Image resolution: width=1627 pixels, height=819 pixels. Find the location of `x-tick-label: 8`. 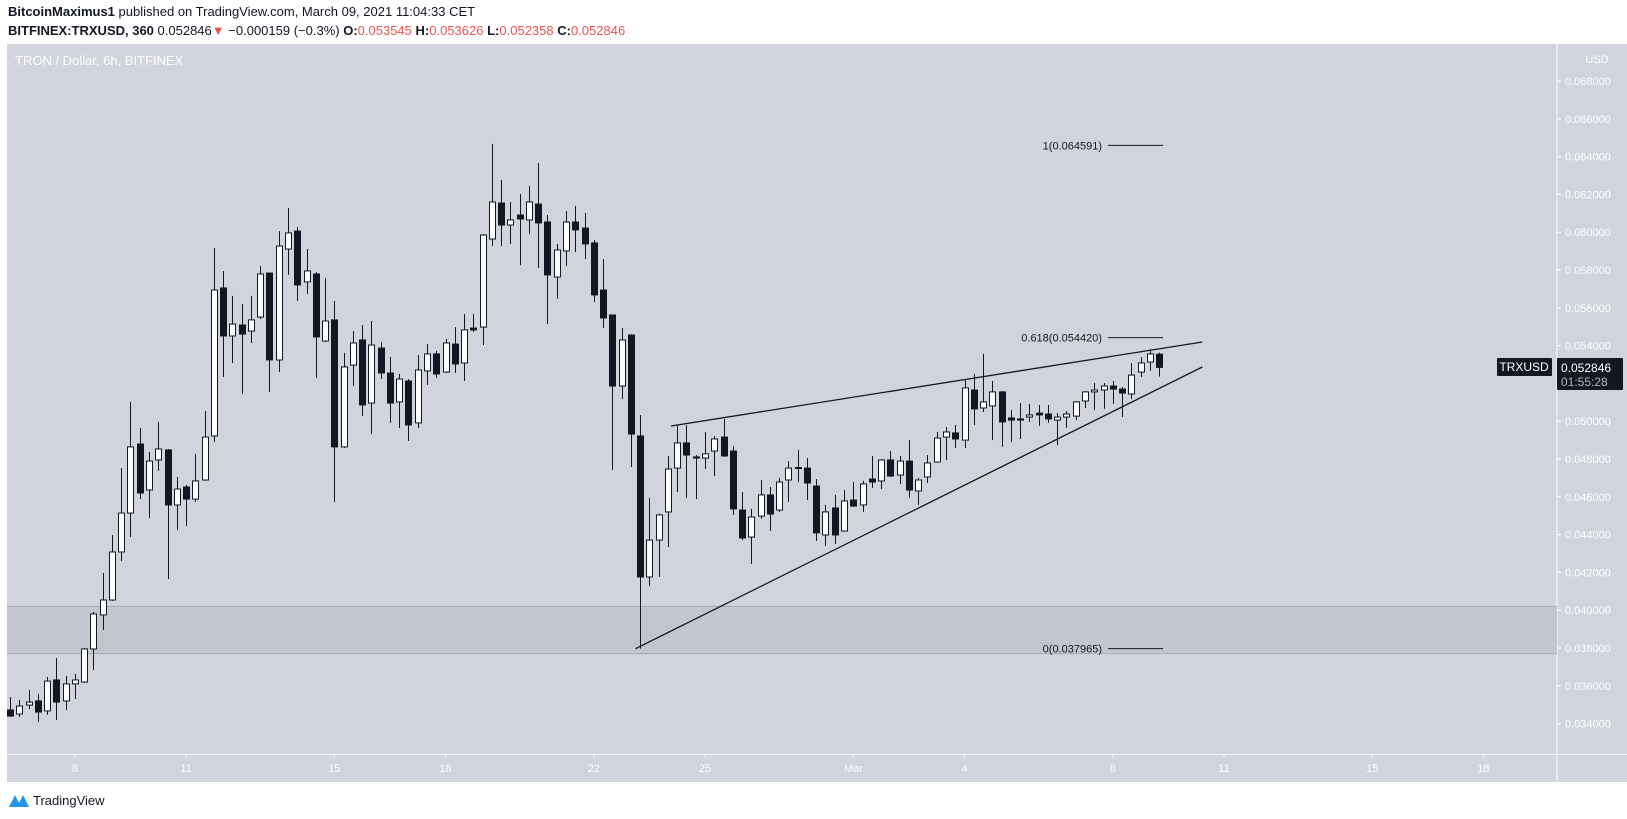

x-tick-label: 8 is located at coordinates (1113, 769).